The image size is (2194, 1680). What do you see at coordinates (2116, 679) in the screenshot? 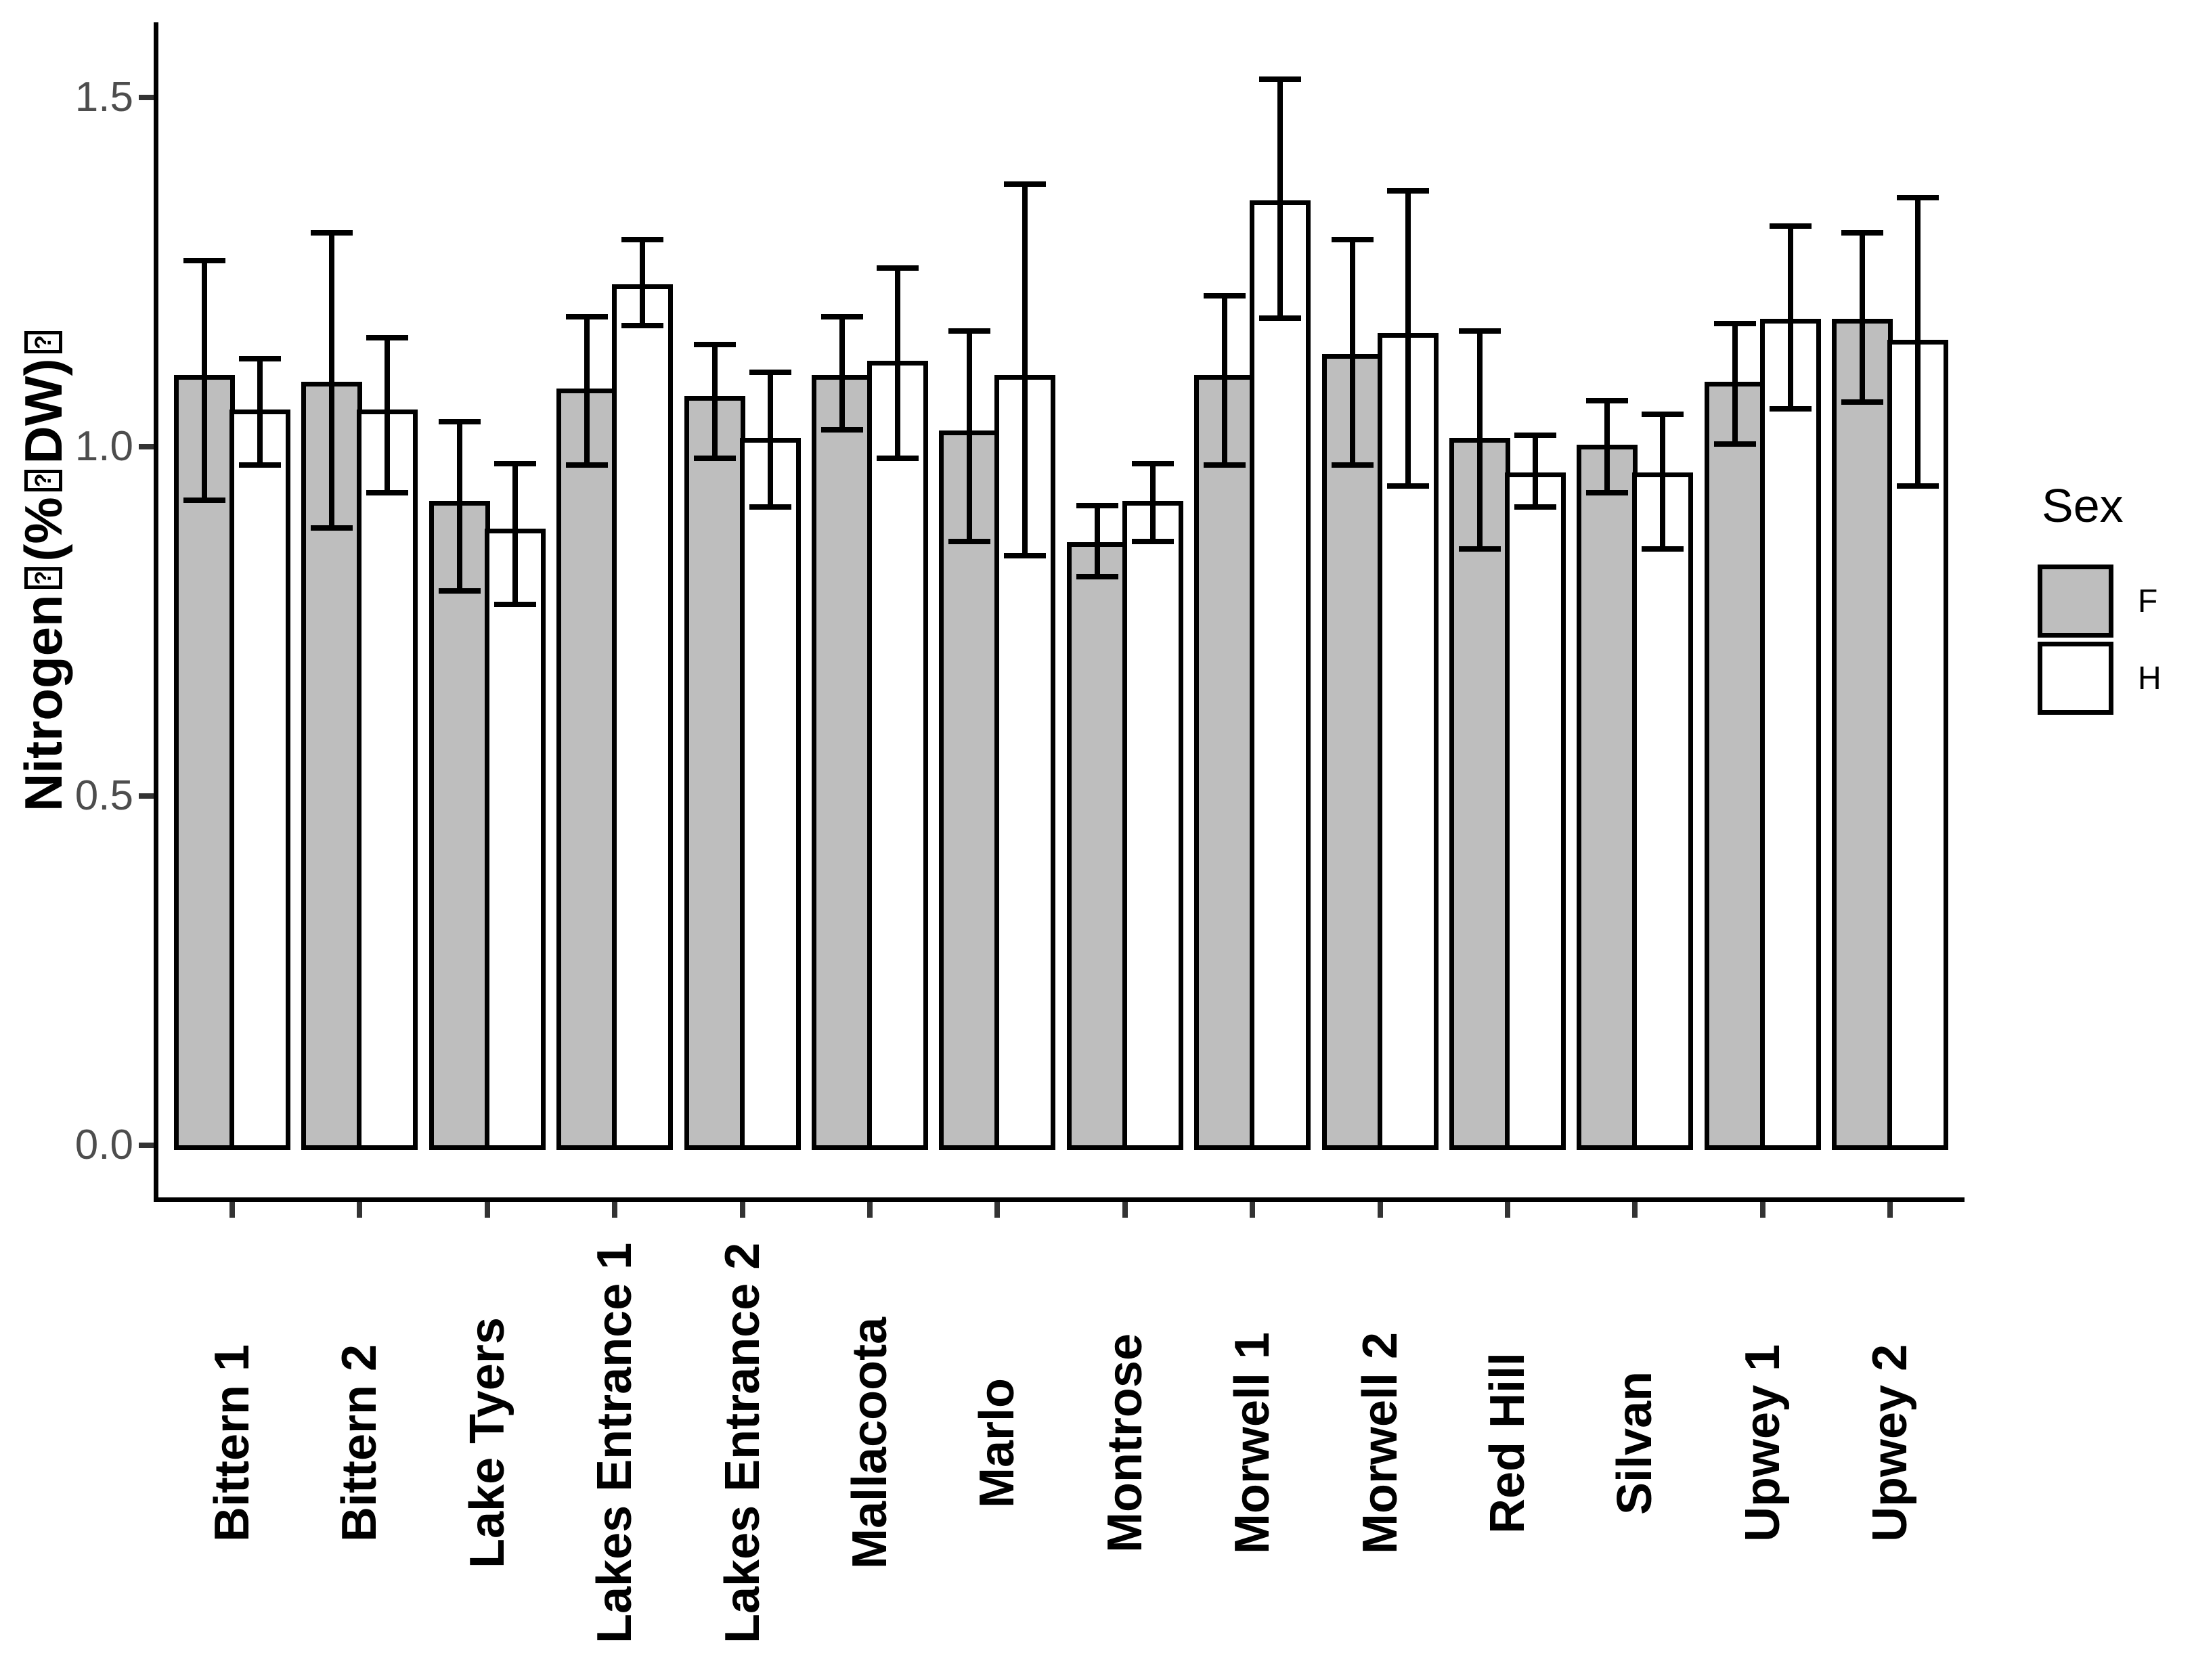
I see `legend-key-h: H` at bounding box center [2116, 679].